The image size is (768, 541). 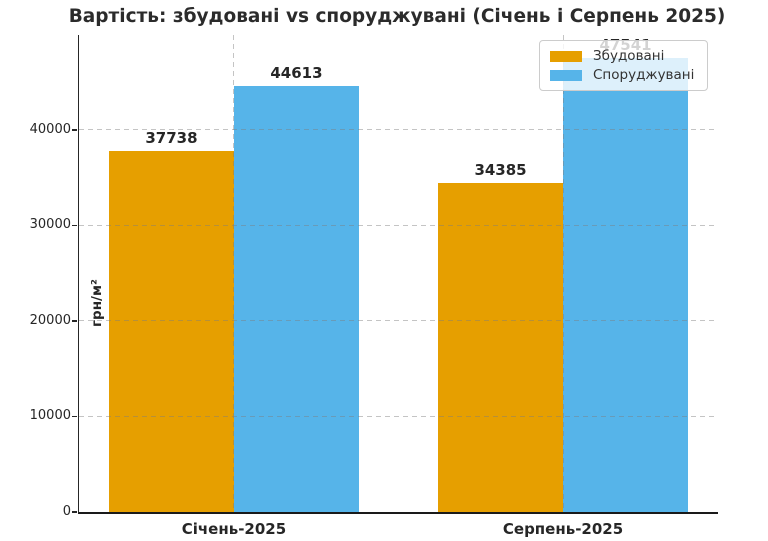 I want to click on y-tick-label: 40000, so click(x=50, y=129).